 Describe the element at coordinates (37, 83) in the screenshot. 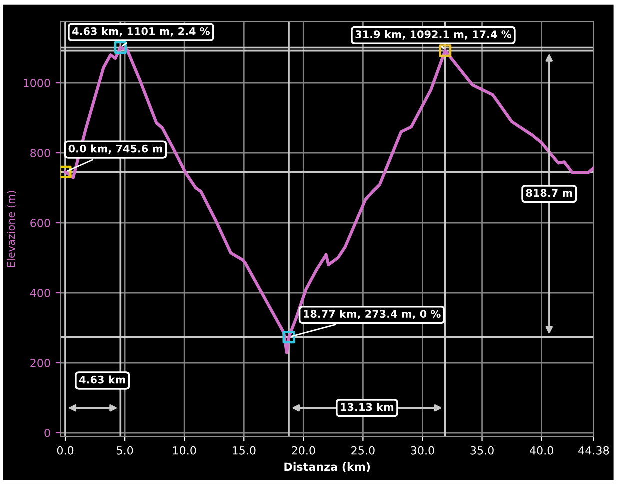

I see `y-tick-label: 1000` at that location.